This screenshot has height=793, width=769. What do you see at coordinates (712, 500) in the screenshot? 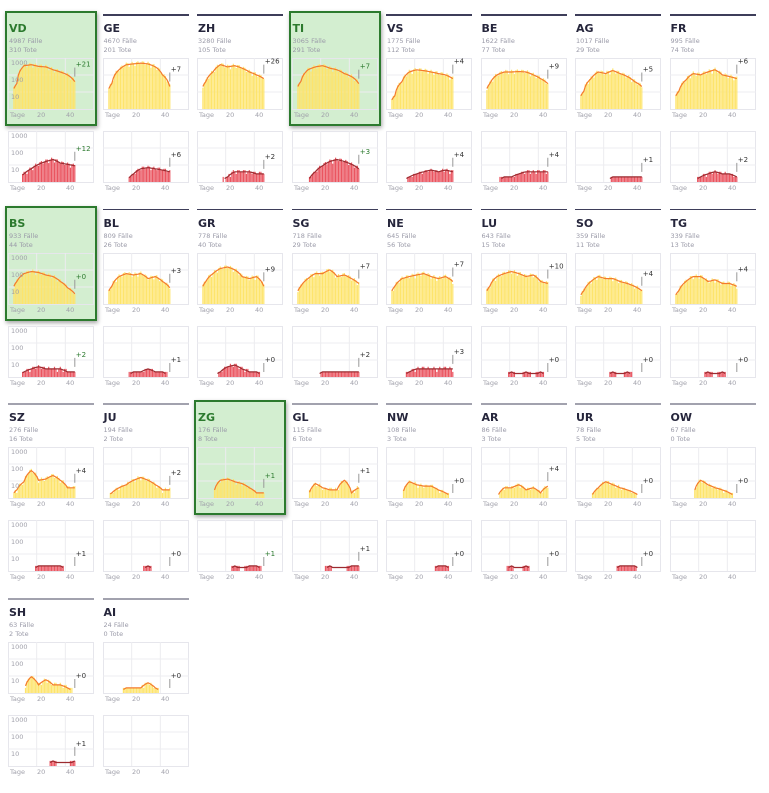
I see `canton-panel-ow: OW 67 Fälle 0 Tote +0 Tage 20 40 Tage 20 40` at bounding box center [712, 500].